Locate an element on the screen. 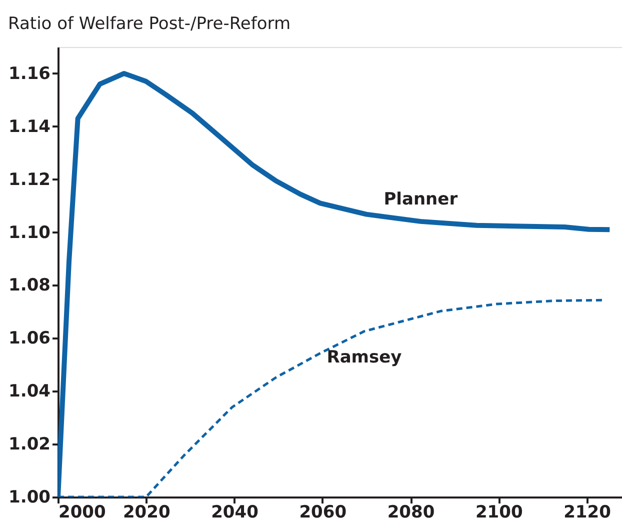 This screenshot has width=622, height=525. x-tick-label: 2060 is located at coordinates (323, 512).